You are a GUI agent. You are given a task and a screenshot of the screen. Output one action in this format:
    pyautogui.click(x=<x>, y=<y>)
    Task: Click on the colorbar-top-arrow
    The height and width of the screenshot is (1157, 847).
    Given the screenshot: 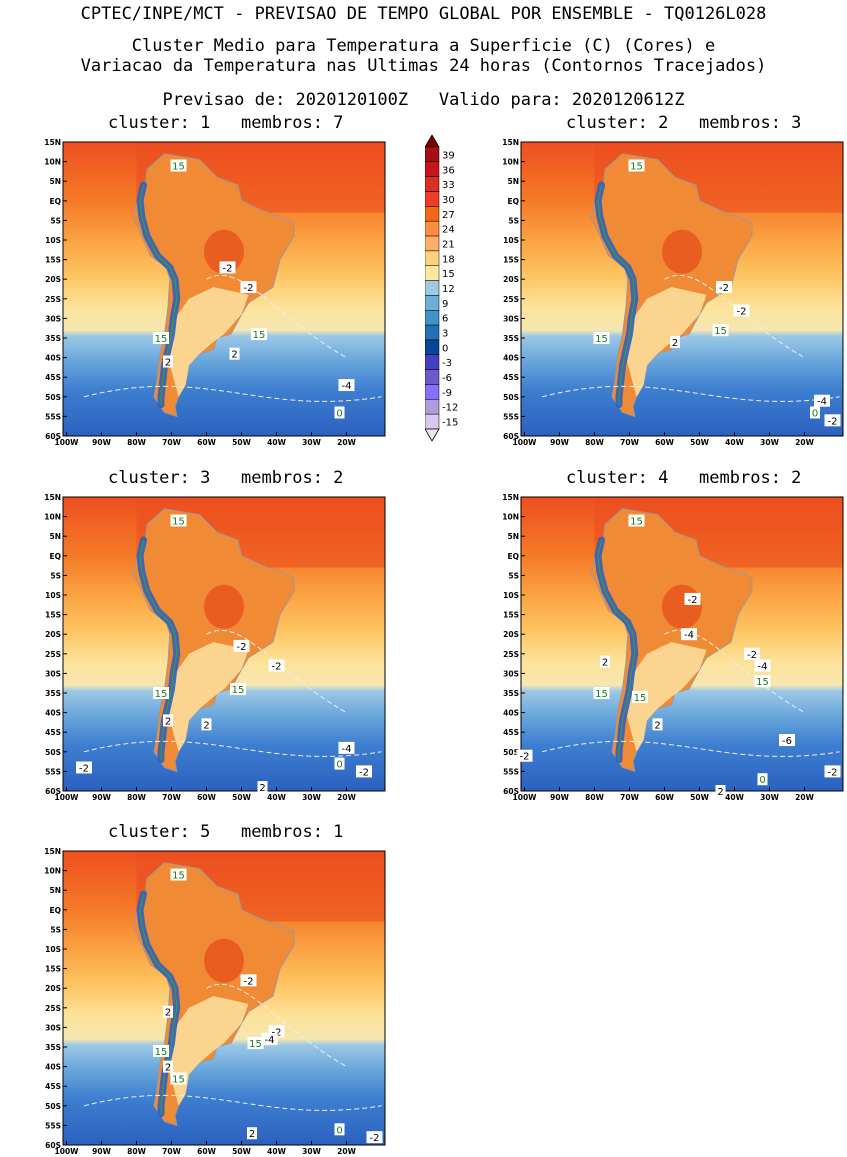 What is the action you would take?
    pyautogui.click(x=432, y=141)
    